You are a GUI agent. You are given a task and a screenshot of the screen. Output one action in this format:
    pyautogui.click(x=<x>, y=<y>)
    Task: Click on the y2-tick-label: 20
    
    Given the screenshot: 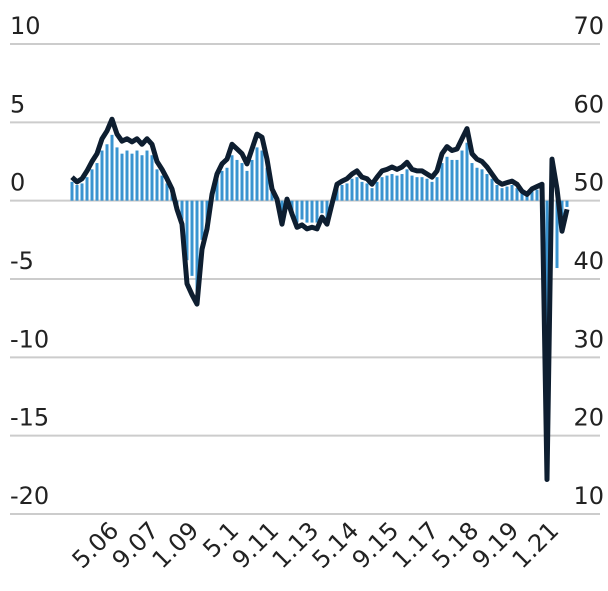 What is the action you would take?
    pyautogui.click(x=588, y=418)
    